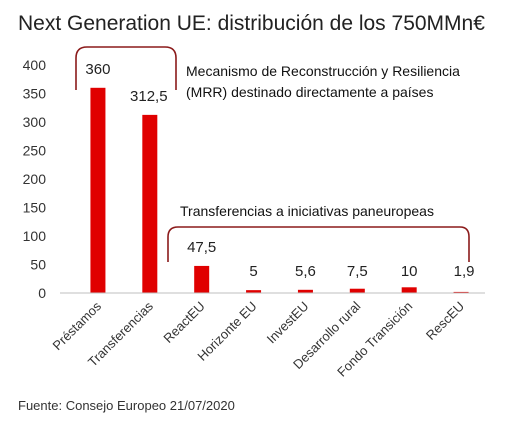 This screenshot has height=430, width=523. I want to click on data-label: 7,5, so click(357, 271).